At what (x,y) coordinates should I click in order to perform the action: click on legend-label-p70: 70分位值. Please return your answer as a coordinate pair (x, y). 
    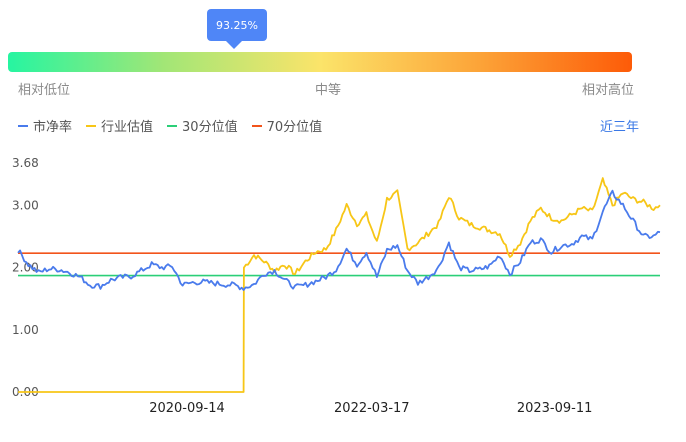
    Looking at the image, I should click on (294, 127).